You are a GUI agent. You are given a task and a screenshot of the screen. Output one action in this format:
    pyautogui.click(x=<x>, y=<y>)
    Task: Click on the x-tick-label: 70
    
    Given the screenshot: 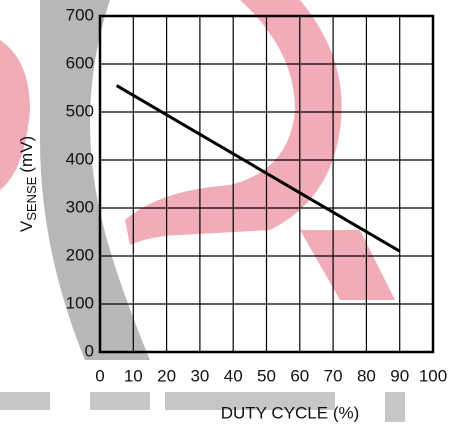 What is the action you would take?
    pyautogui.click(x=333, y=375)
    